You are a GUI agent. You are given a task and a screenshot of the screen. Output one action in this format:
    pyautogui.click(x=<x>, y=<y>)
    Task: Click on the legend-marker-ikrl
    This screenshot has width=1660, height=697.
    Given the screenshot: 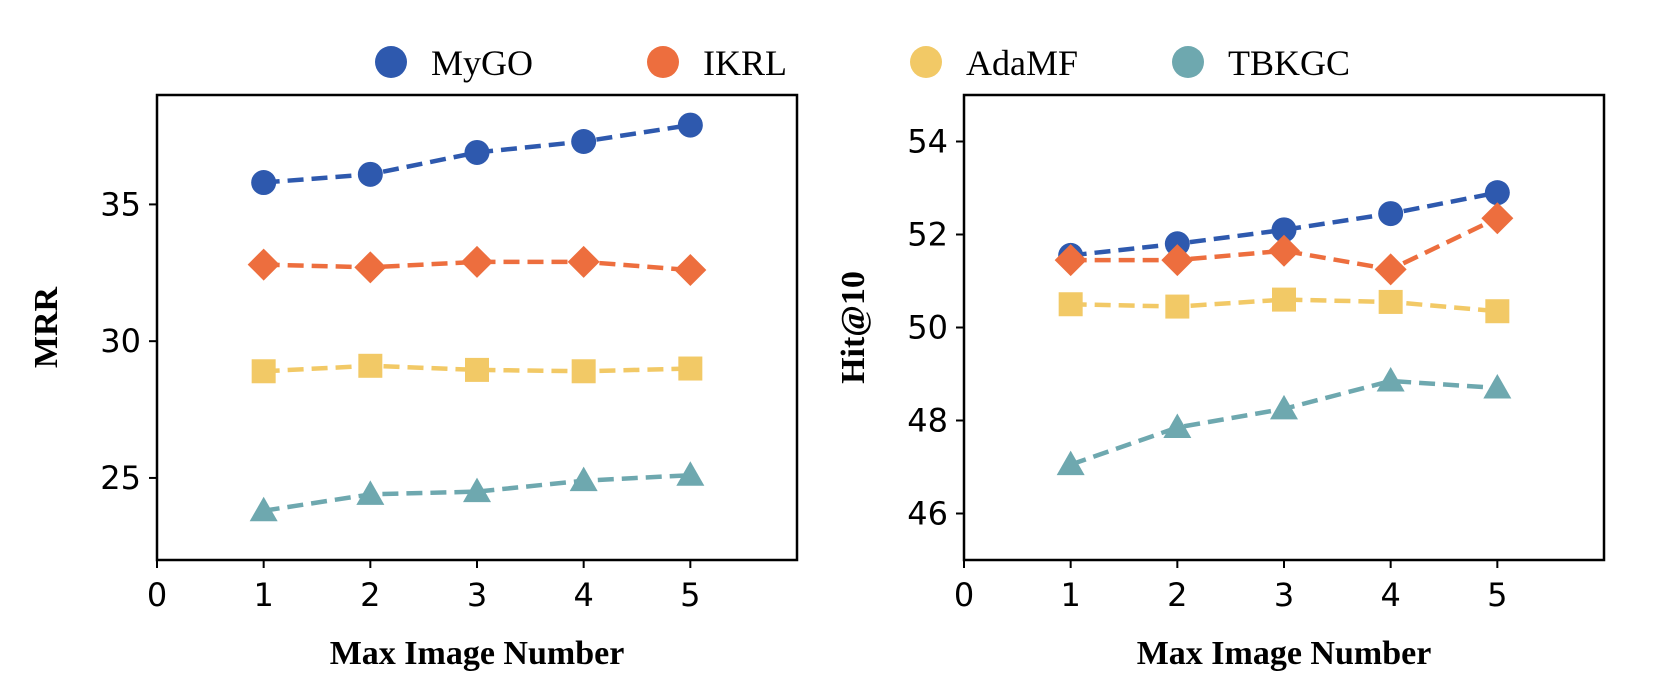 What is the action you would take?
    pyautogui.click(x=663, y=62)
    